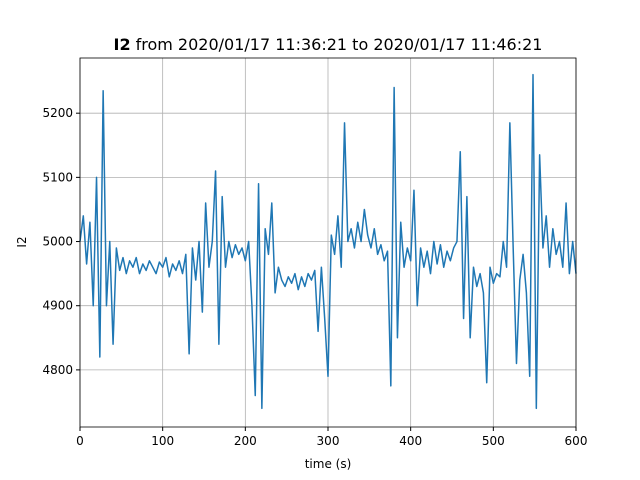 The height and width of the screenshot is (480, 640). I want to click on y-axis-label: I2, so click(22, 241).